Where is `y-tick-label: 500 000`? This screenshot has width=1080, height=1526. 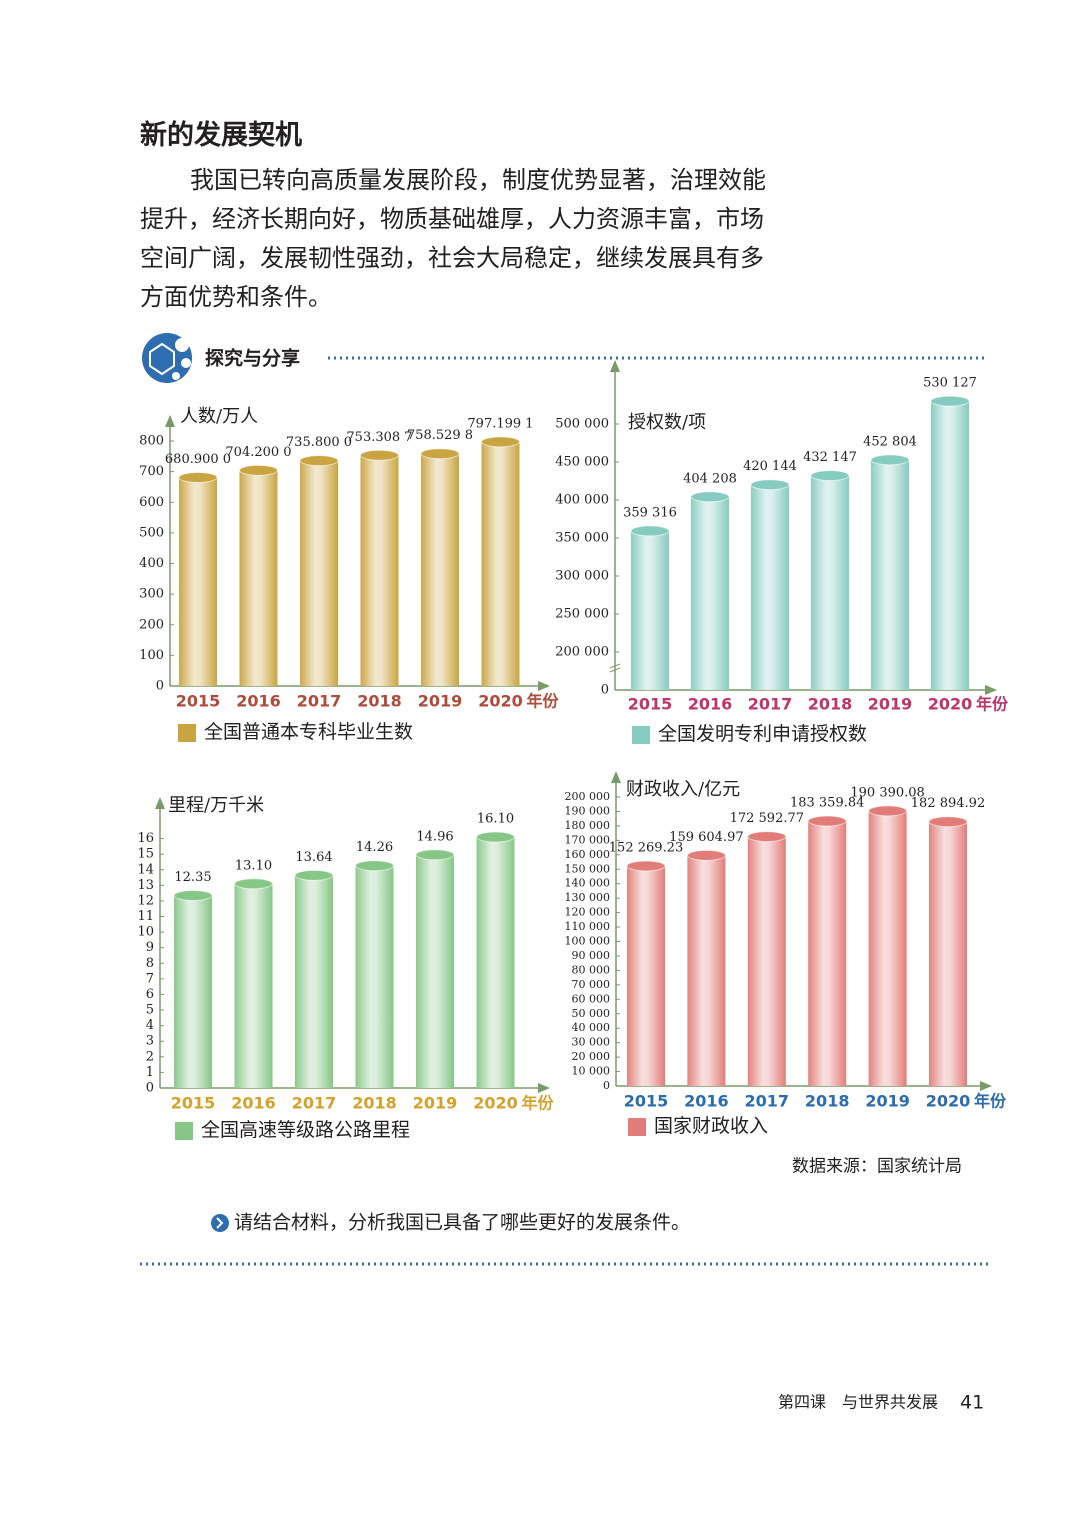
y-tick-label: 500 000 is located at coordinates (582, 424).